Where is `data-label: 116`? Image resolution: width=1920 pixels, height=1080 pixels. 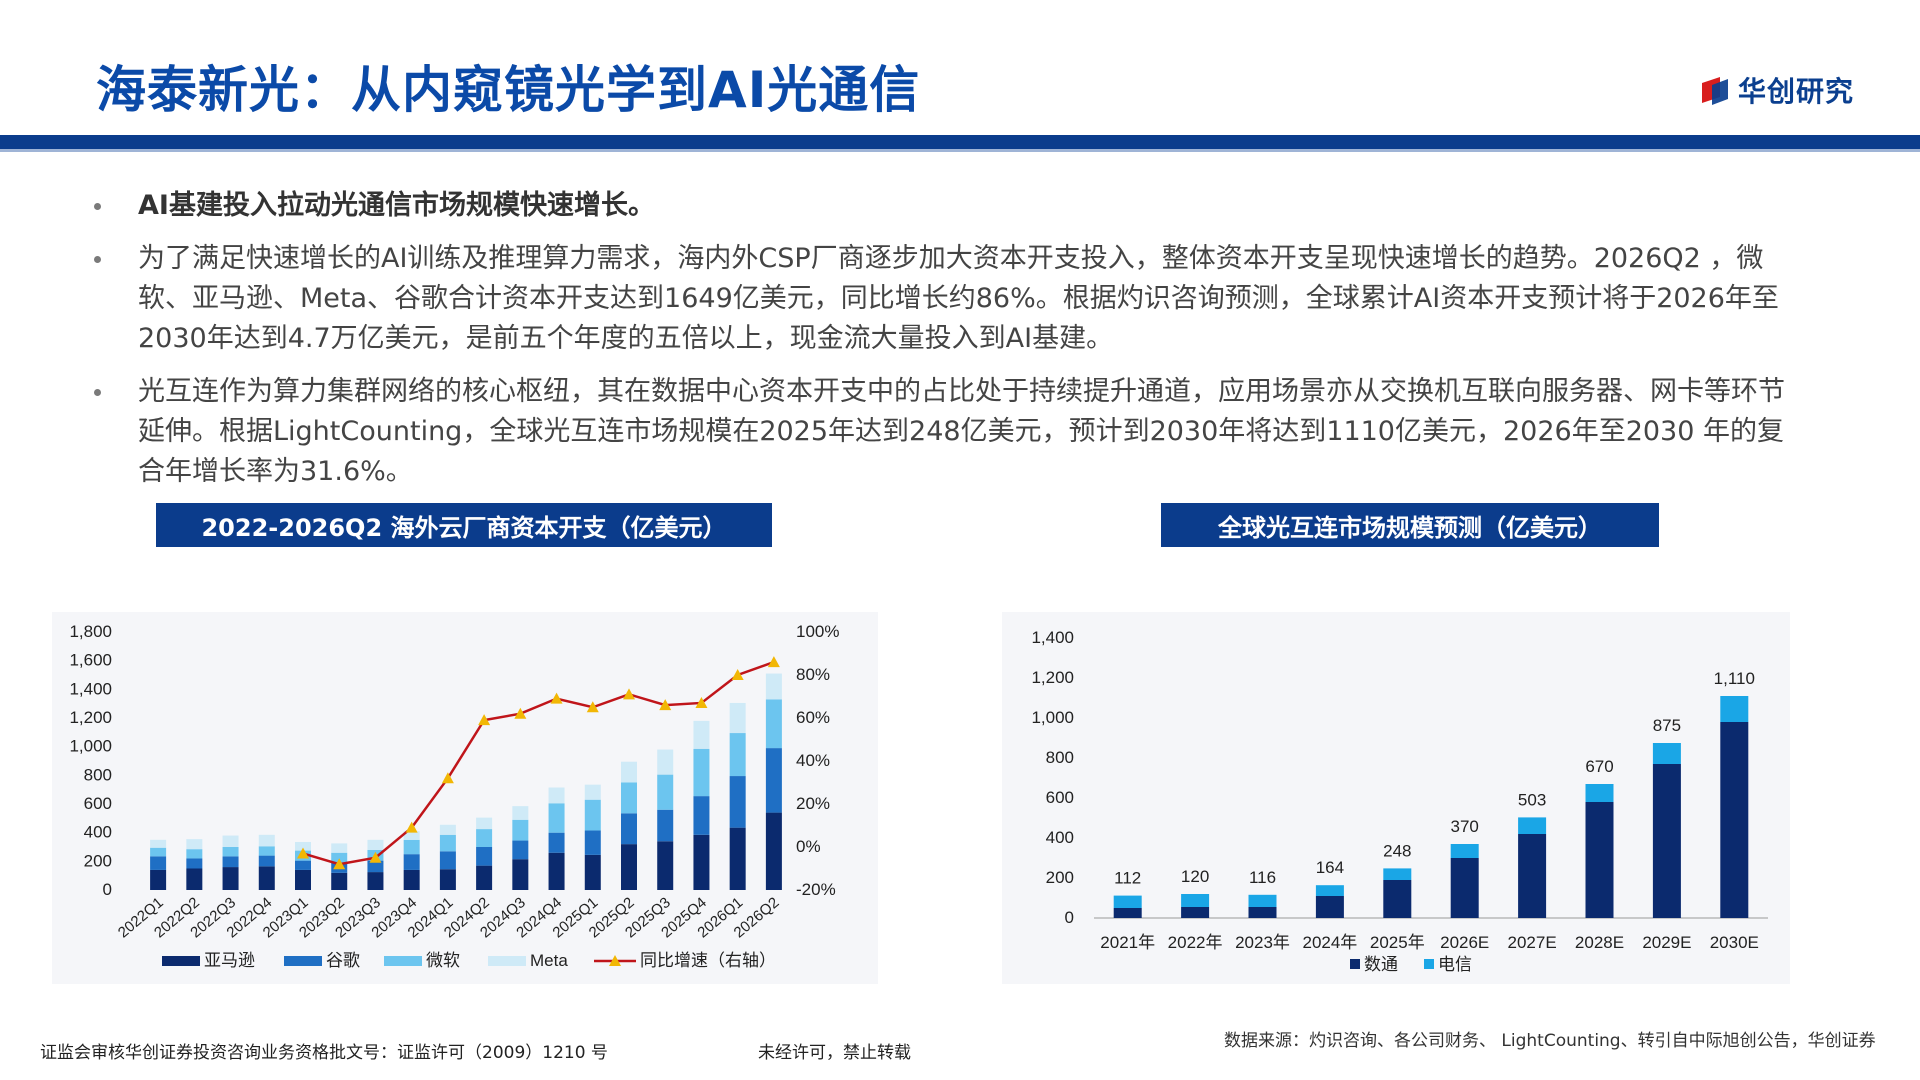
data-label: 116 is located at coordinates (1262, 877).